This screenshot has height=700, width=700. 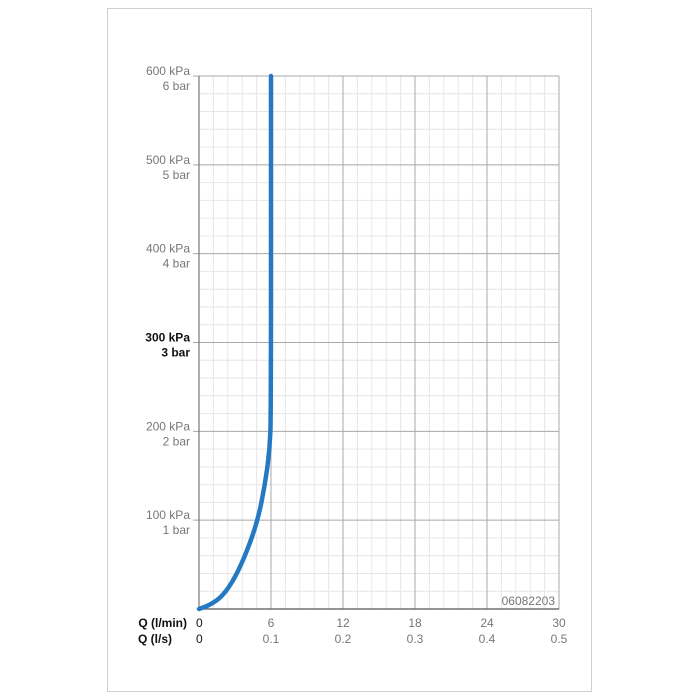 What do you see at coordinates (176, 530) in the screenshot?
I see `y-tick-label-bar: 1 bar` at bounding box center [176, 530].